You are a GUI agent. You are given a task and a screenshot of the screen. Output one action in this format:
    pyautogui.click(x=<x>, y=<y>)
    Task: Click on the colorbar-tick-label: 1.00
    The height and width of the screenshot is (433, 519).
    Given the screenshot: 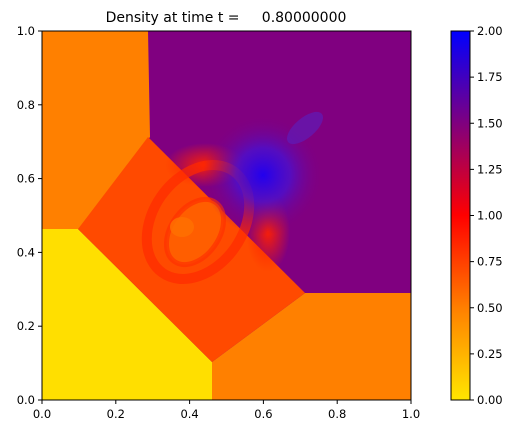 What is the action you would take?
    pyautogui.click(x=490, y=216)
    